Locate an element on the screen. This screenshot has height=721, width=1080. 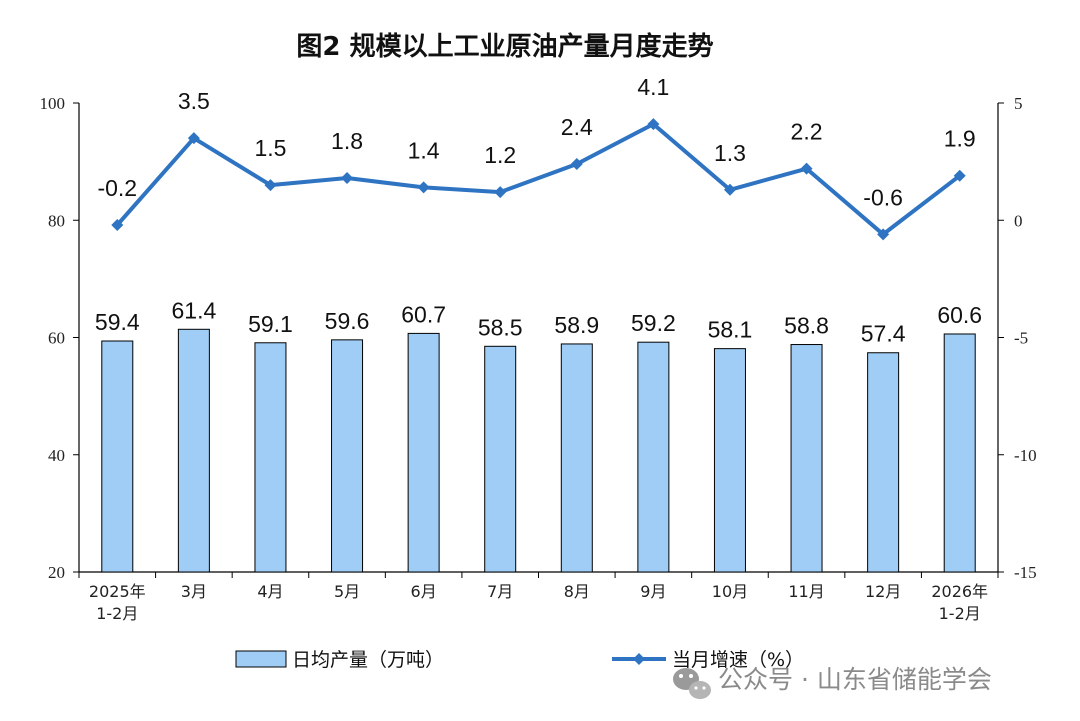
x-tick-label-line: 12月 is located at coordinates (883, 591).